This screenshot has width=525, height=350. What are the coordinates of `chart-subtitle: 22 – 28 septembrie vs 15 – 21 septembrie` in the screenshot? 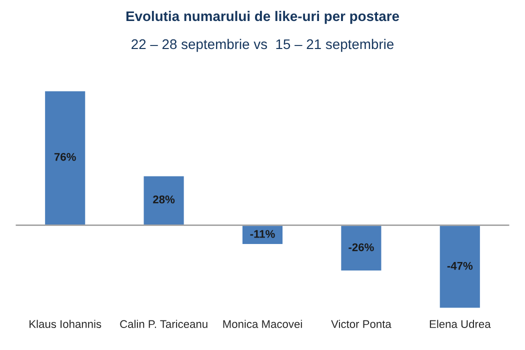 It's located at (263, 45).